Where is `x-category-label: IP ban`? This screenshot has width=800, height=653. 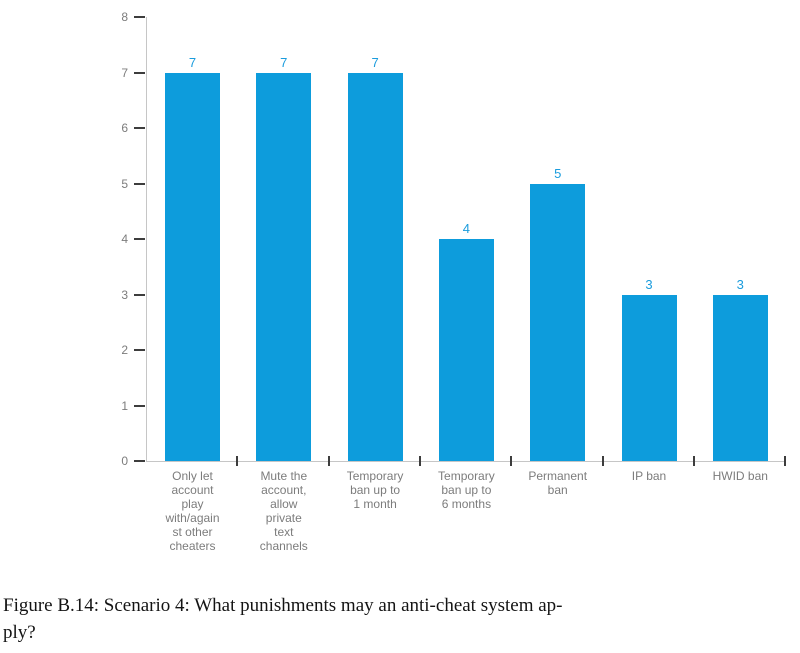
x-category-label: IP ban is located at coordinates (649, 476).